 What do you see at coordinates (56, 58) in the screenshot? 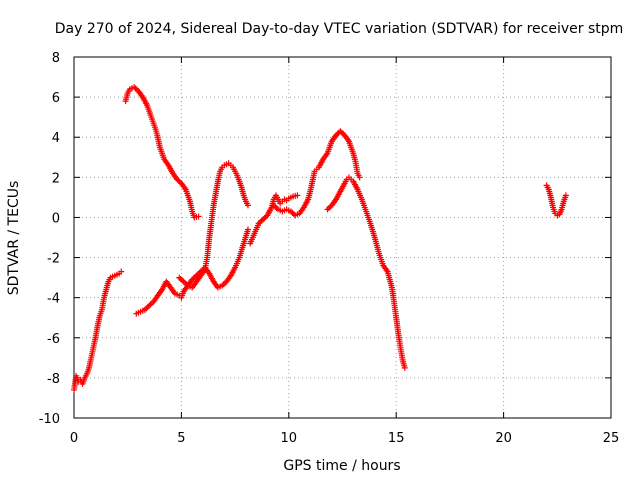
I see `y-tick-label: 8` at bounding box center [56, 58].